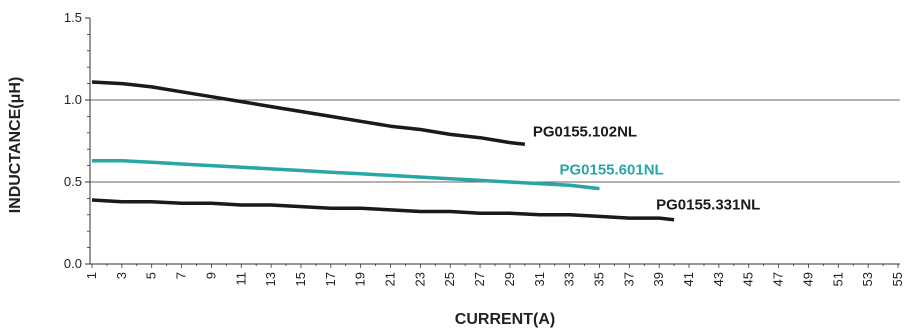 Image resolution: width=907 pixels, height=330 pixels. I want to click on x-tick-label: 1, so click(91, 275).